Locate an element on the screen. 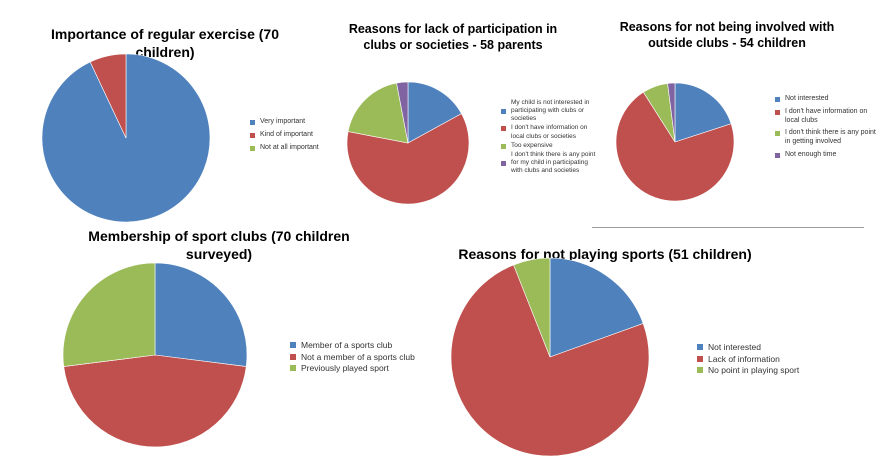 The height and width of the screenshot is (460, 889). legend-item: Not a member of a sports club is located at coordinates (365, 357).